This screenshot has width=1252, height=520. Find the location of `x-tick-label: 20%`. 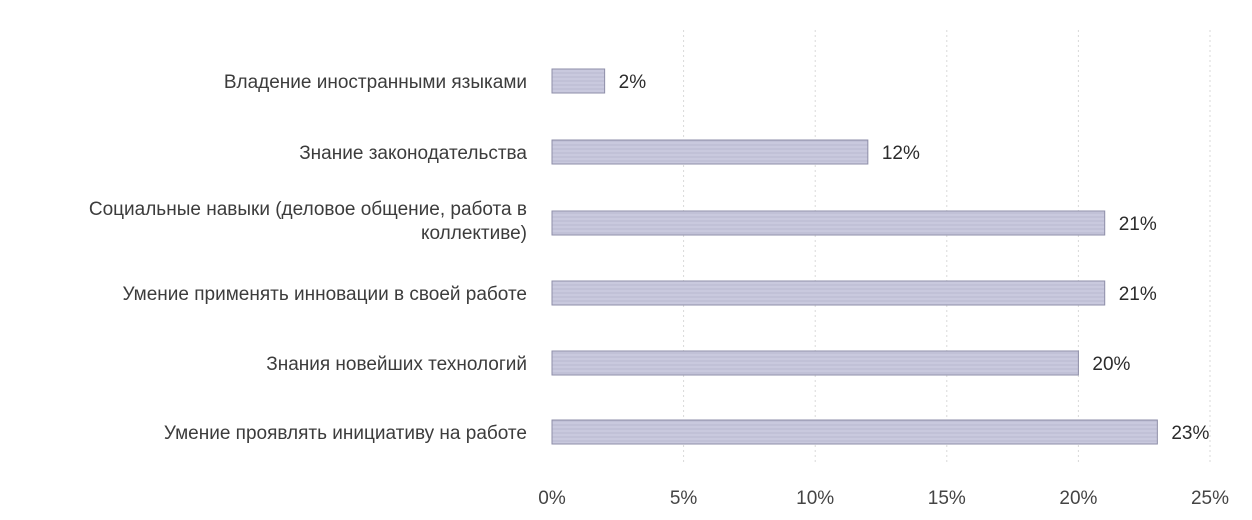

x-tick-label: 20% is located at coordinates (1078, 498).